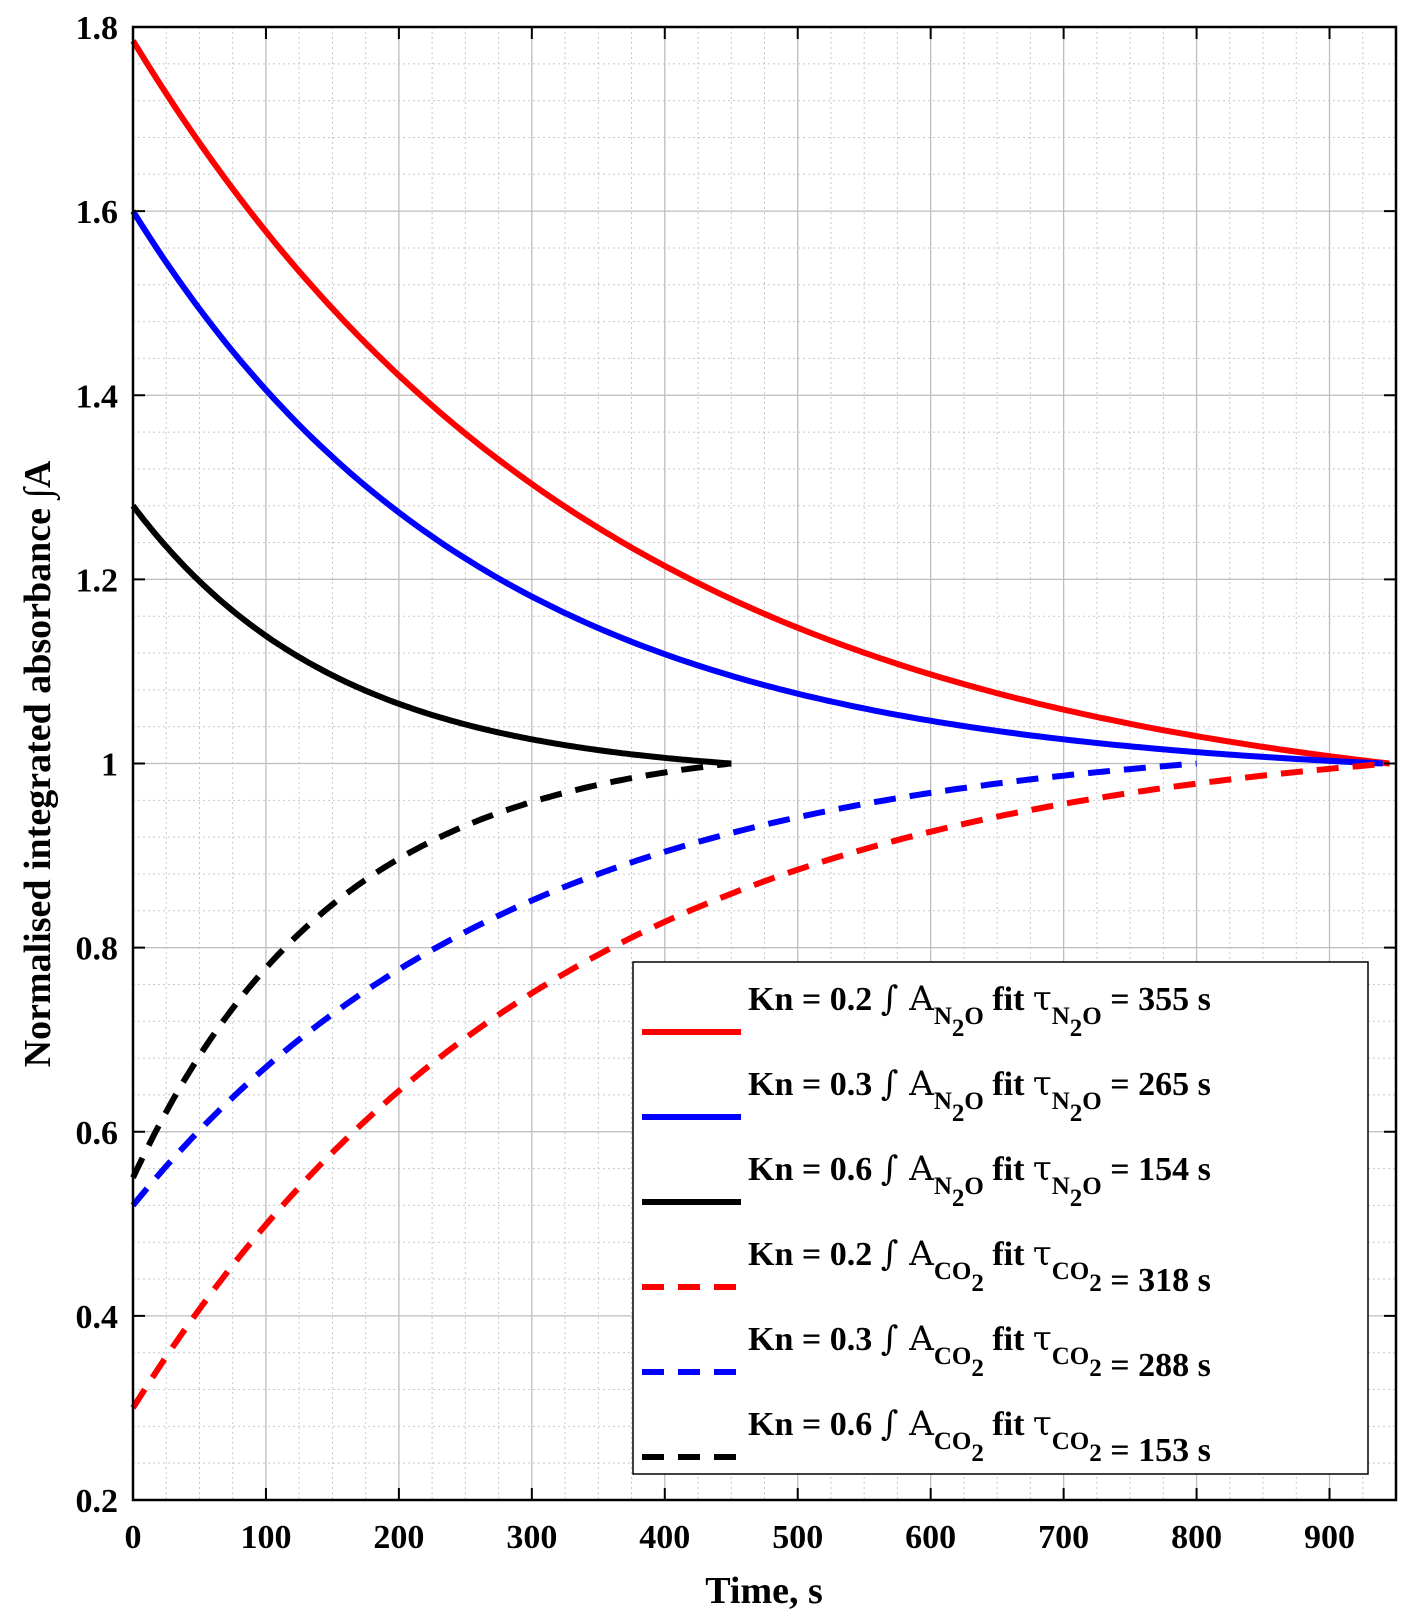 The height and width of the screenshot is (1624, 1414). Describe the element at coordinates (979, 1436) in the screenshot. I see `legend-label-6: Kn = 0.6 ∫ ACO2 fit τCO2 = 153 s` at that location.